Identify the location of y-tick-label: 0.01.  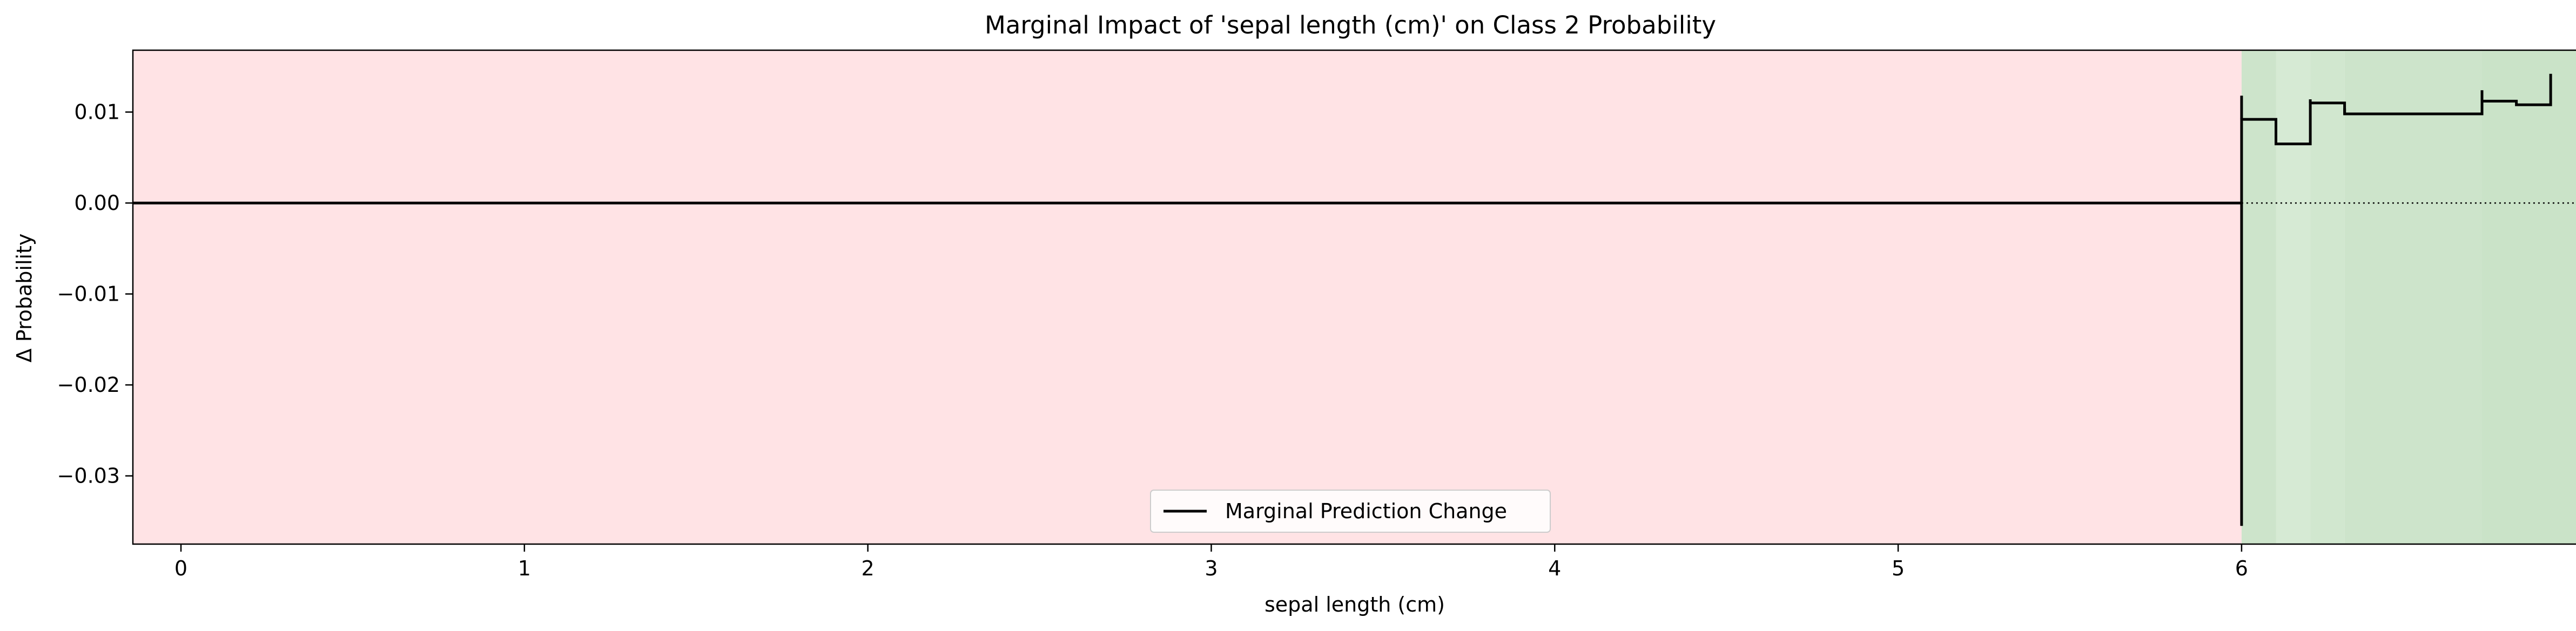
(97, 112).